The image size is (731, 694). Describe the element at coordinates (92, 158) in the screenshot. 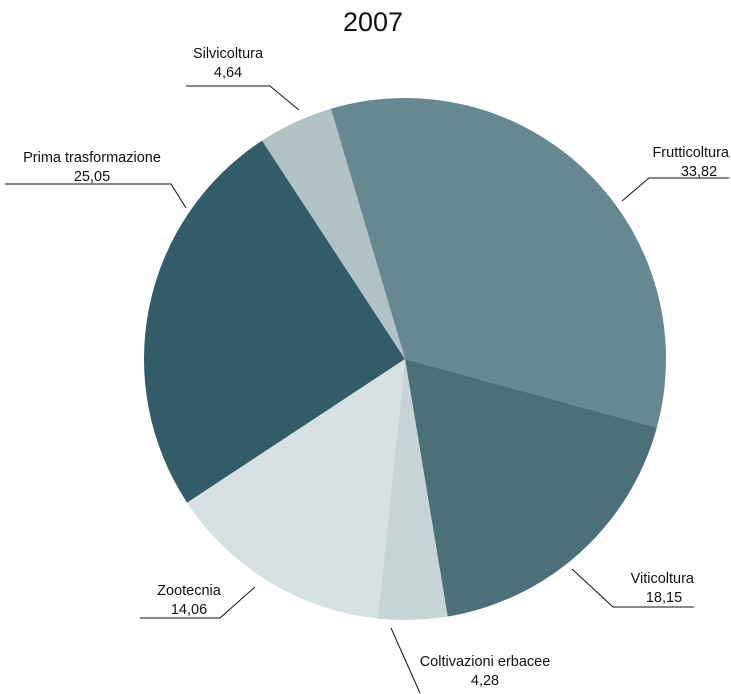

I see `slice-label: Prima trasformazione` at that location.